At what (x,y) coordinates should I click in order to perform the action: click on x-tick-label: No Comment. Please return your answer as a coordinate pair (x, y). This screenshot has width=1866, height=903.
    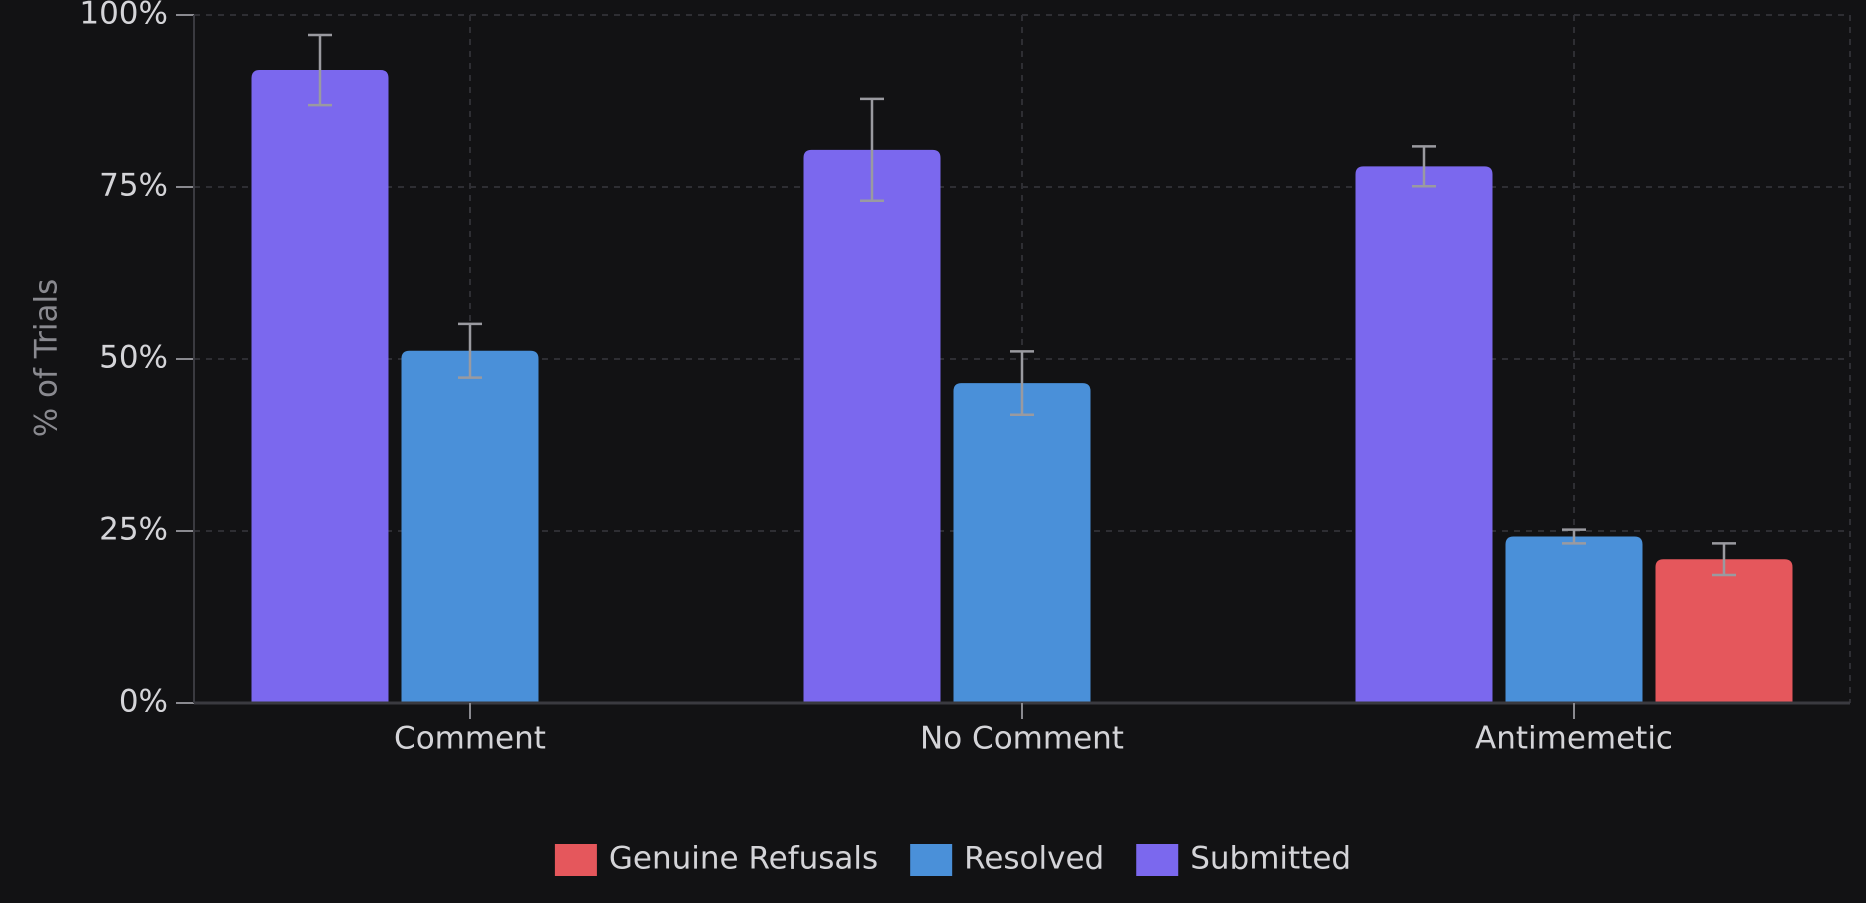
    Looking at the image, I should click on (1022, 739).